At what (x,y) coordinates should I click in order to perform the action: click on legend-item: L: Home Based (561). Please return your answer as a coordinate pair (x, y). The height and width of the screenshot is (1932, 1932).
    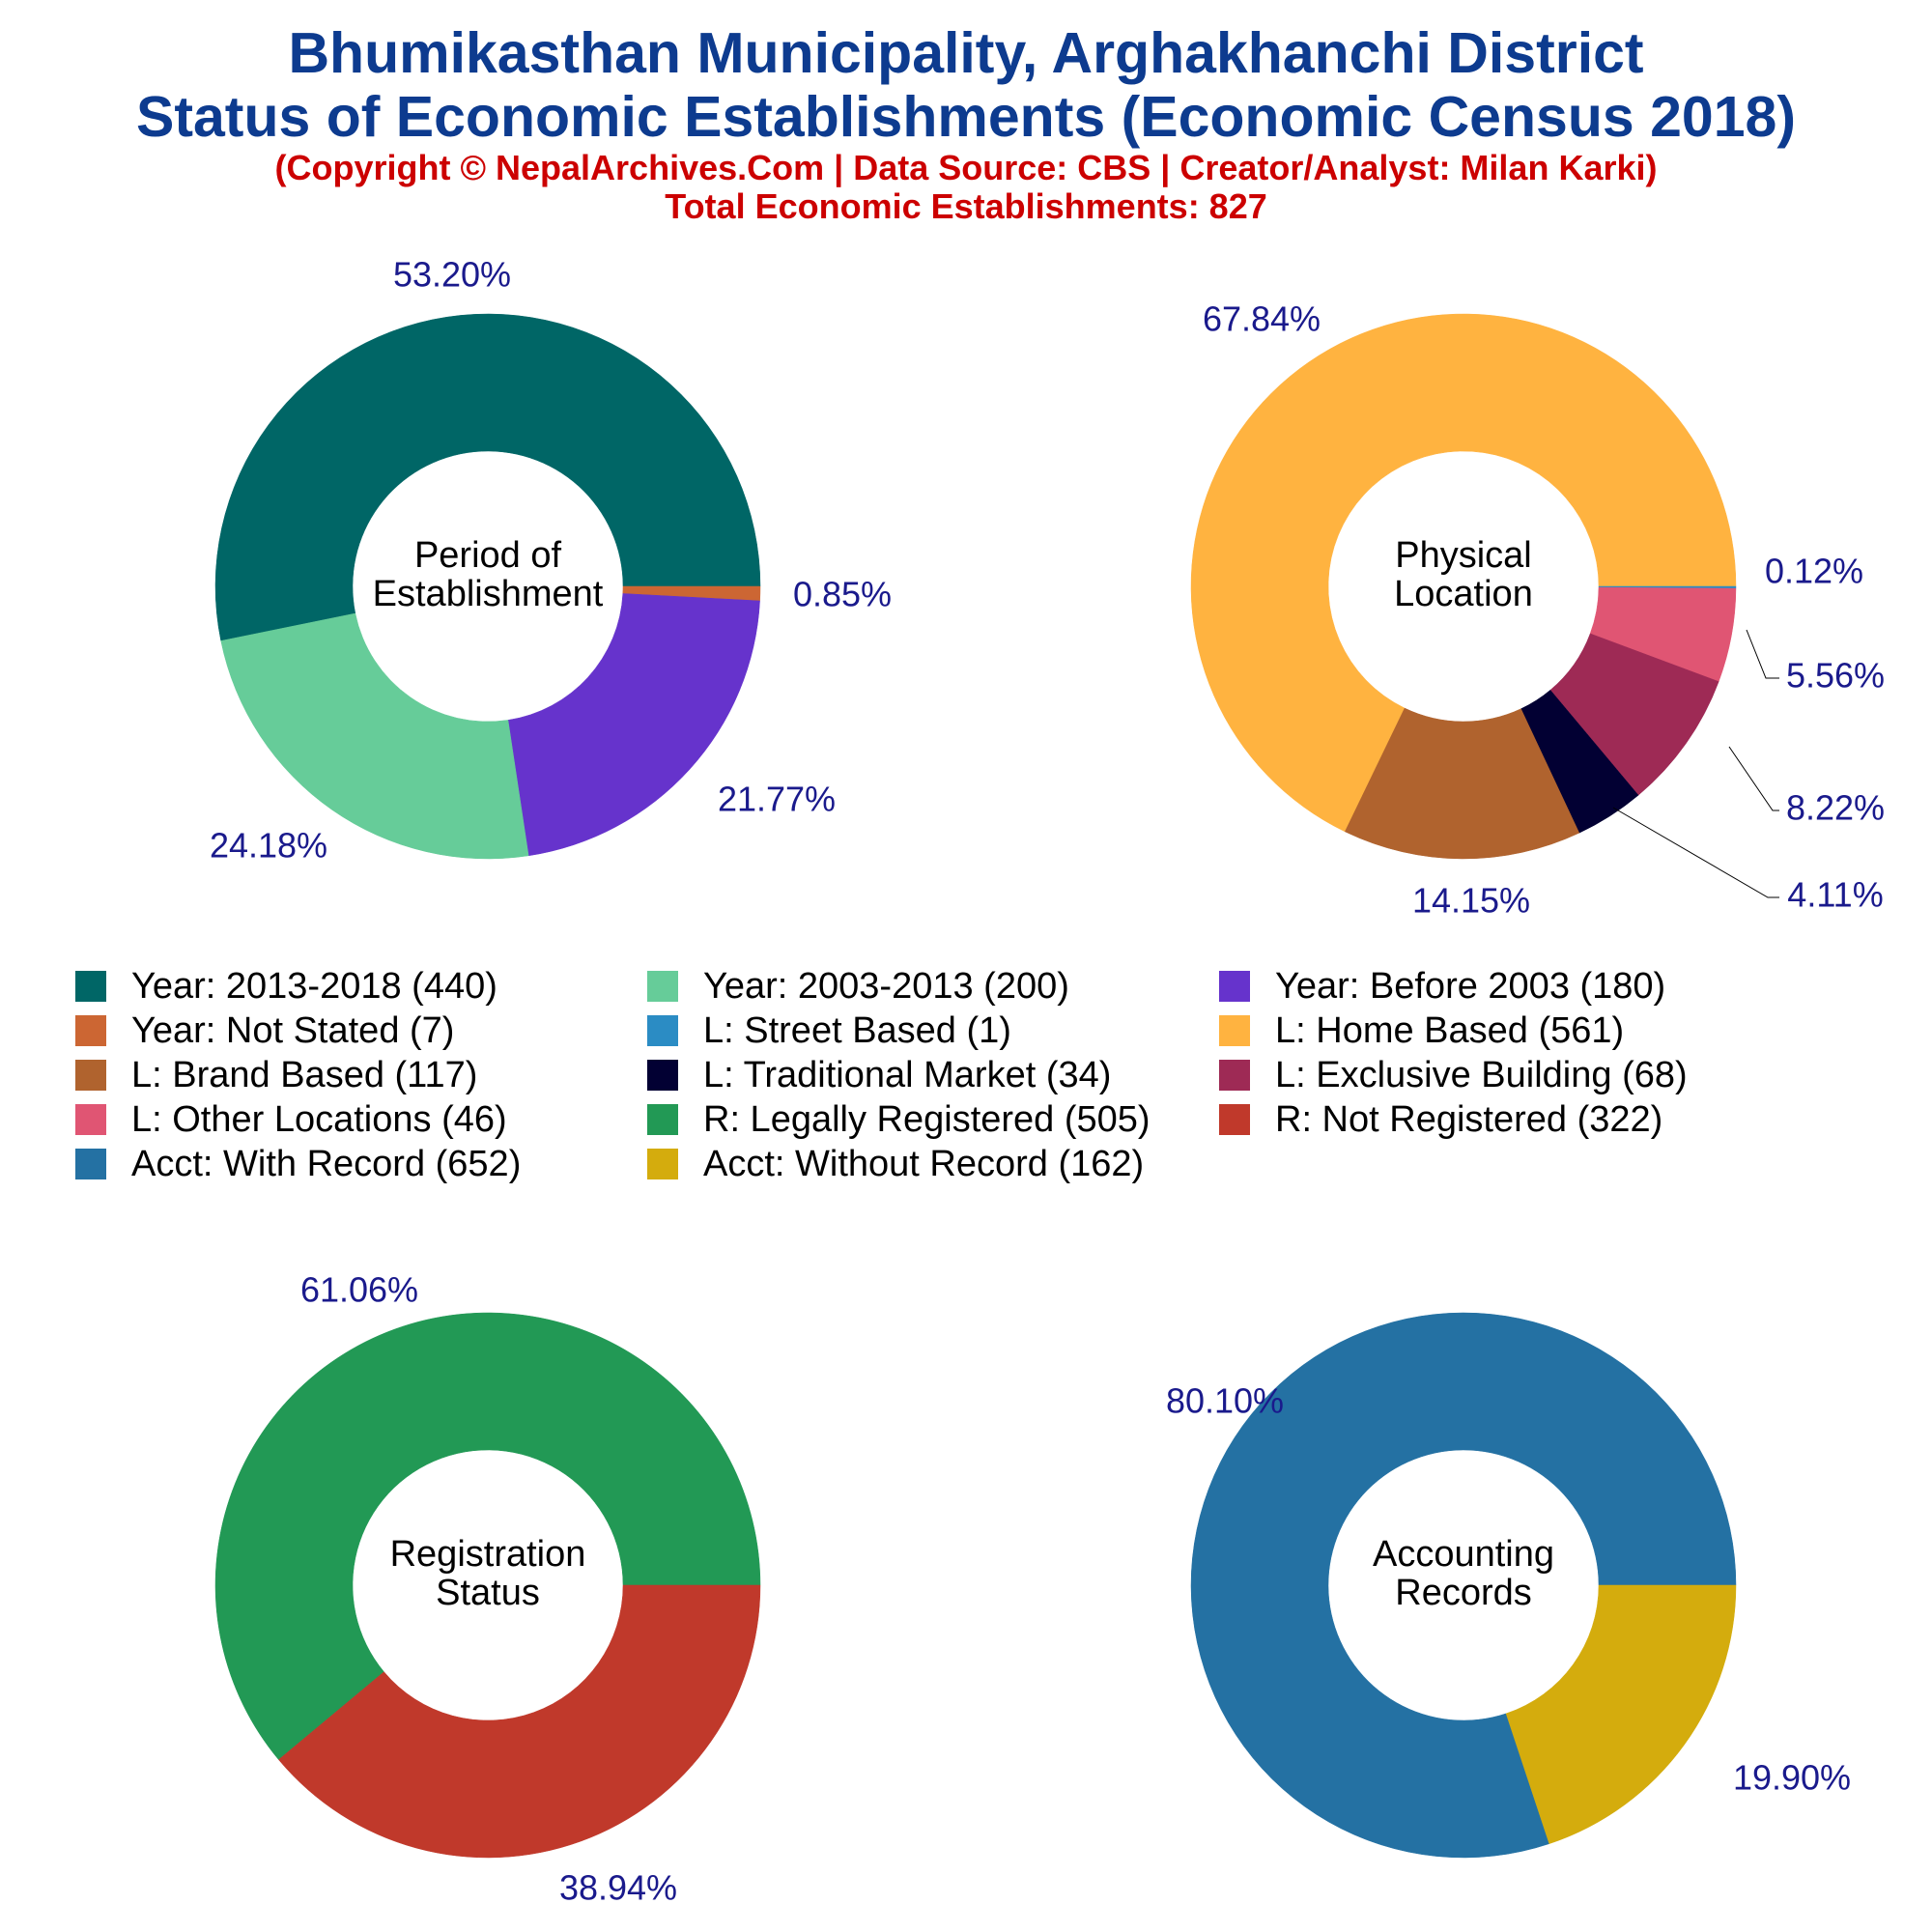
    Looking at the image, I should click on (1505, 1031).